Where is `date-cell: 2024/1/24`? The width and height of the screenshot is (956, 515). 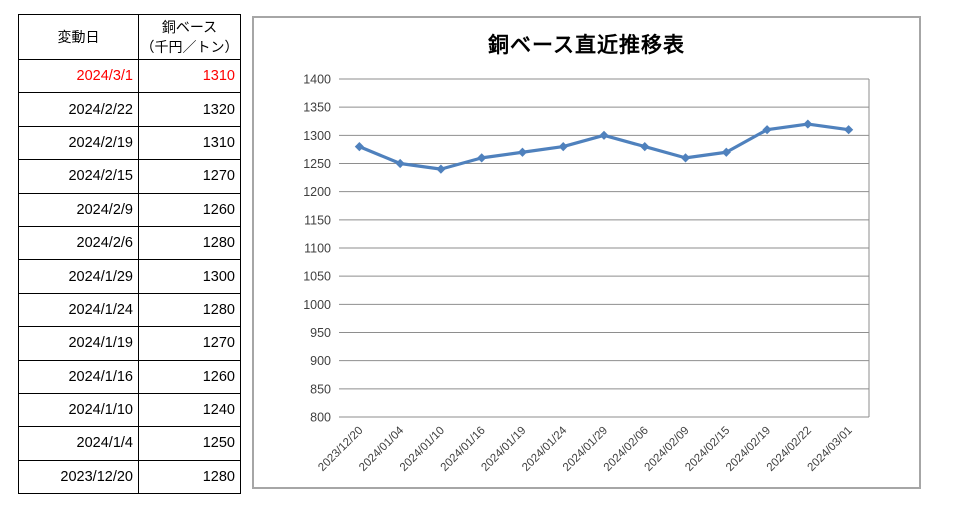 date-cell: 2024/1/24 is located at coordinates (78, 310).